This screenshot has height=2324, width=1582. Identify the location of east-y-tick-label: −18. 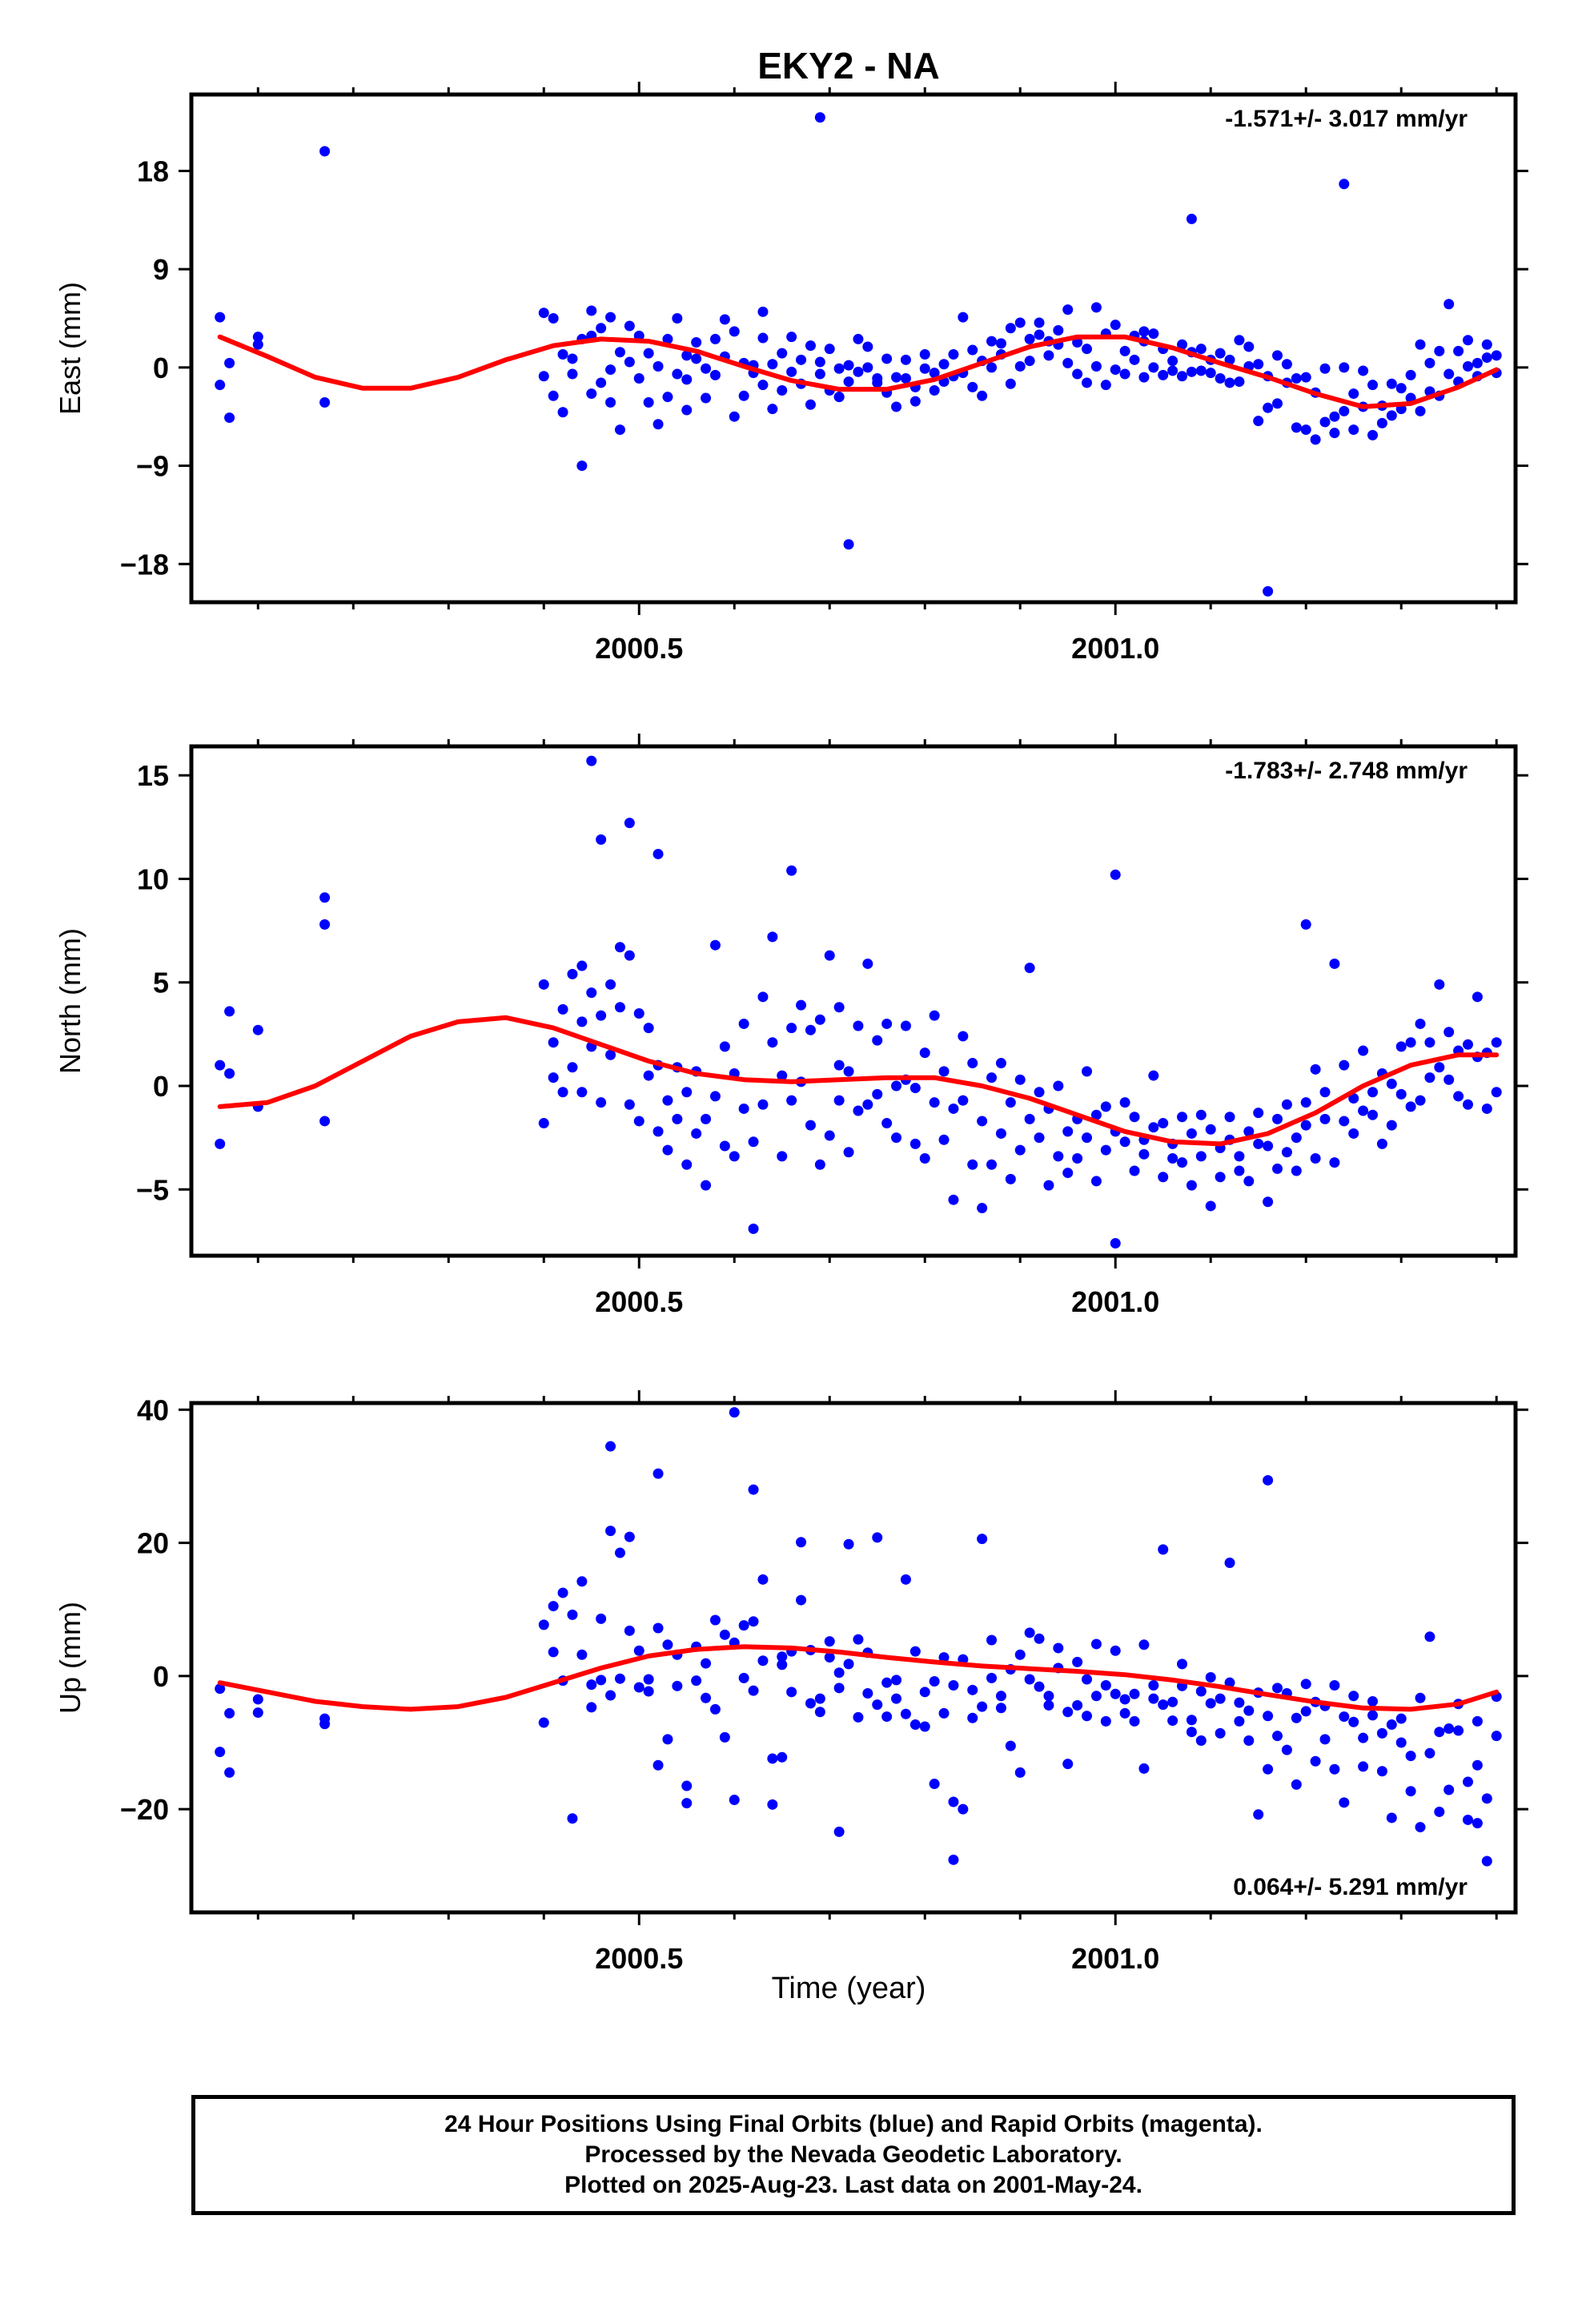
(144, 564).